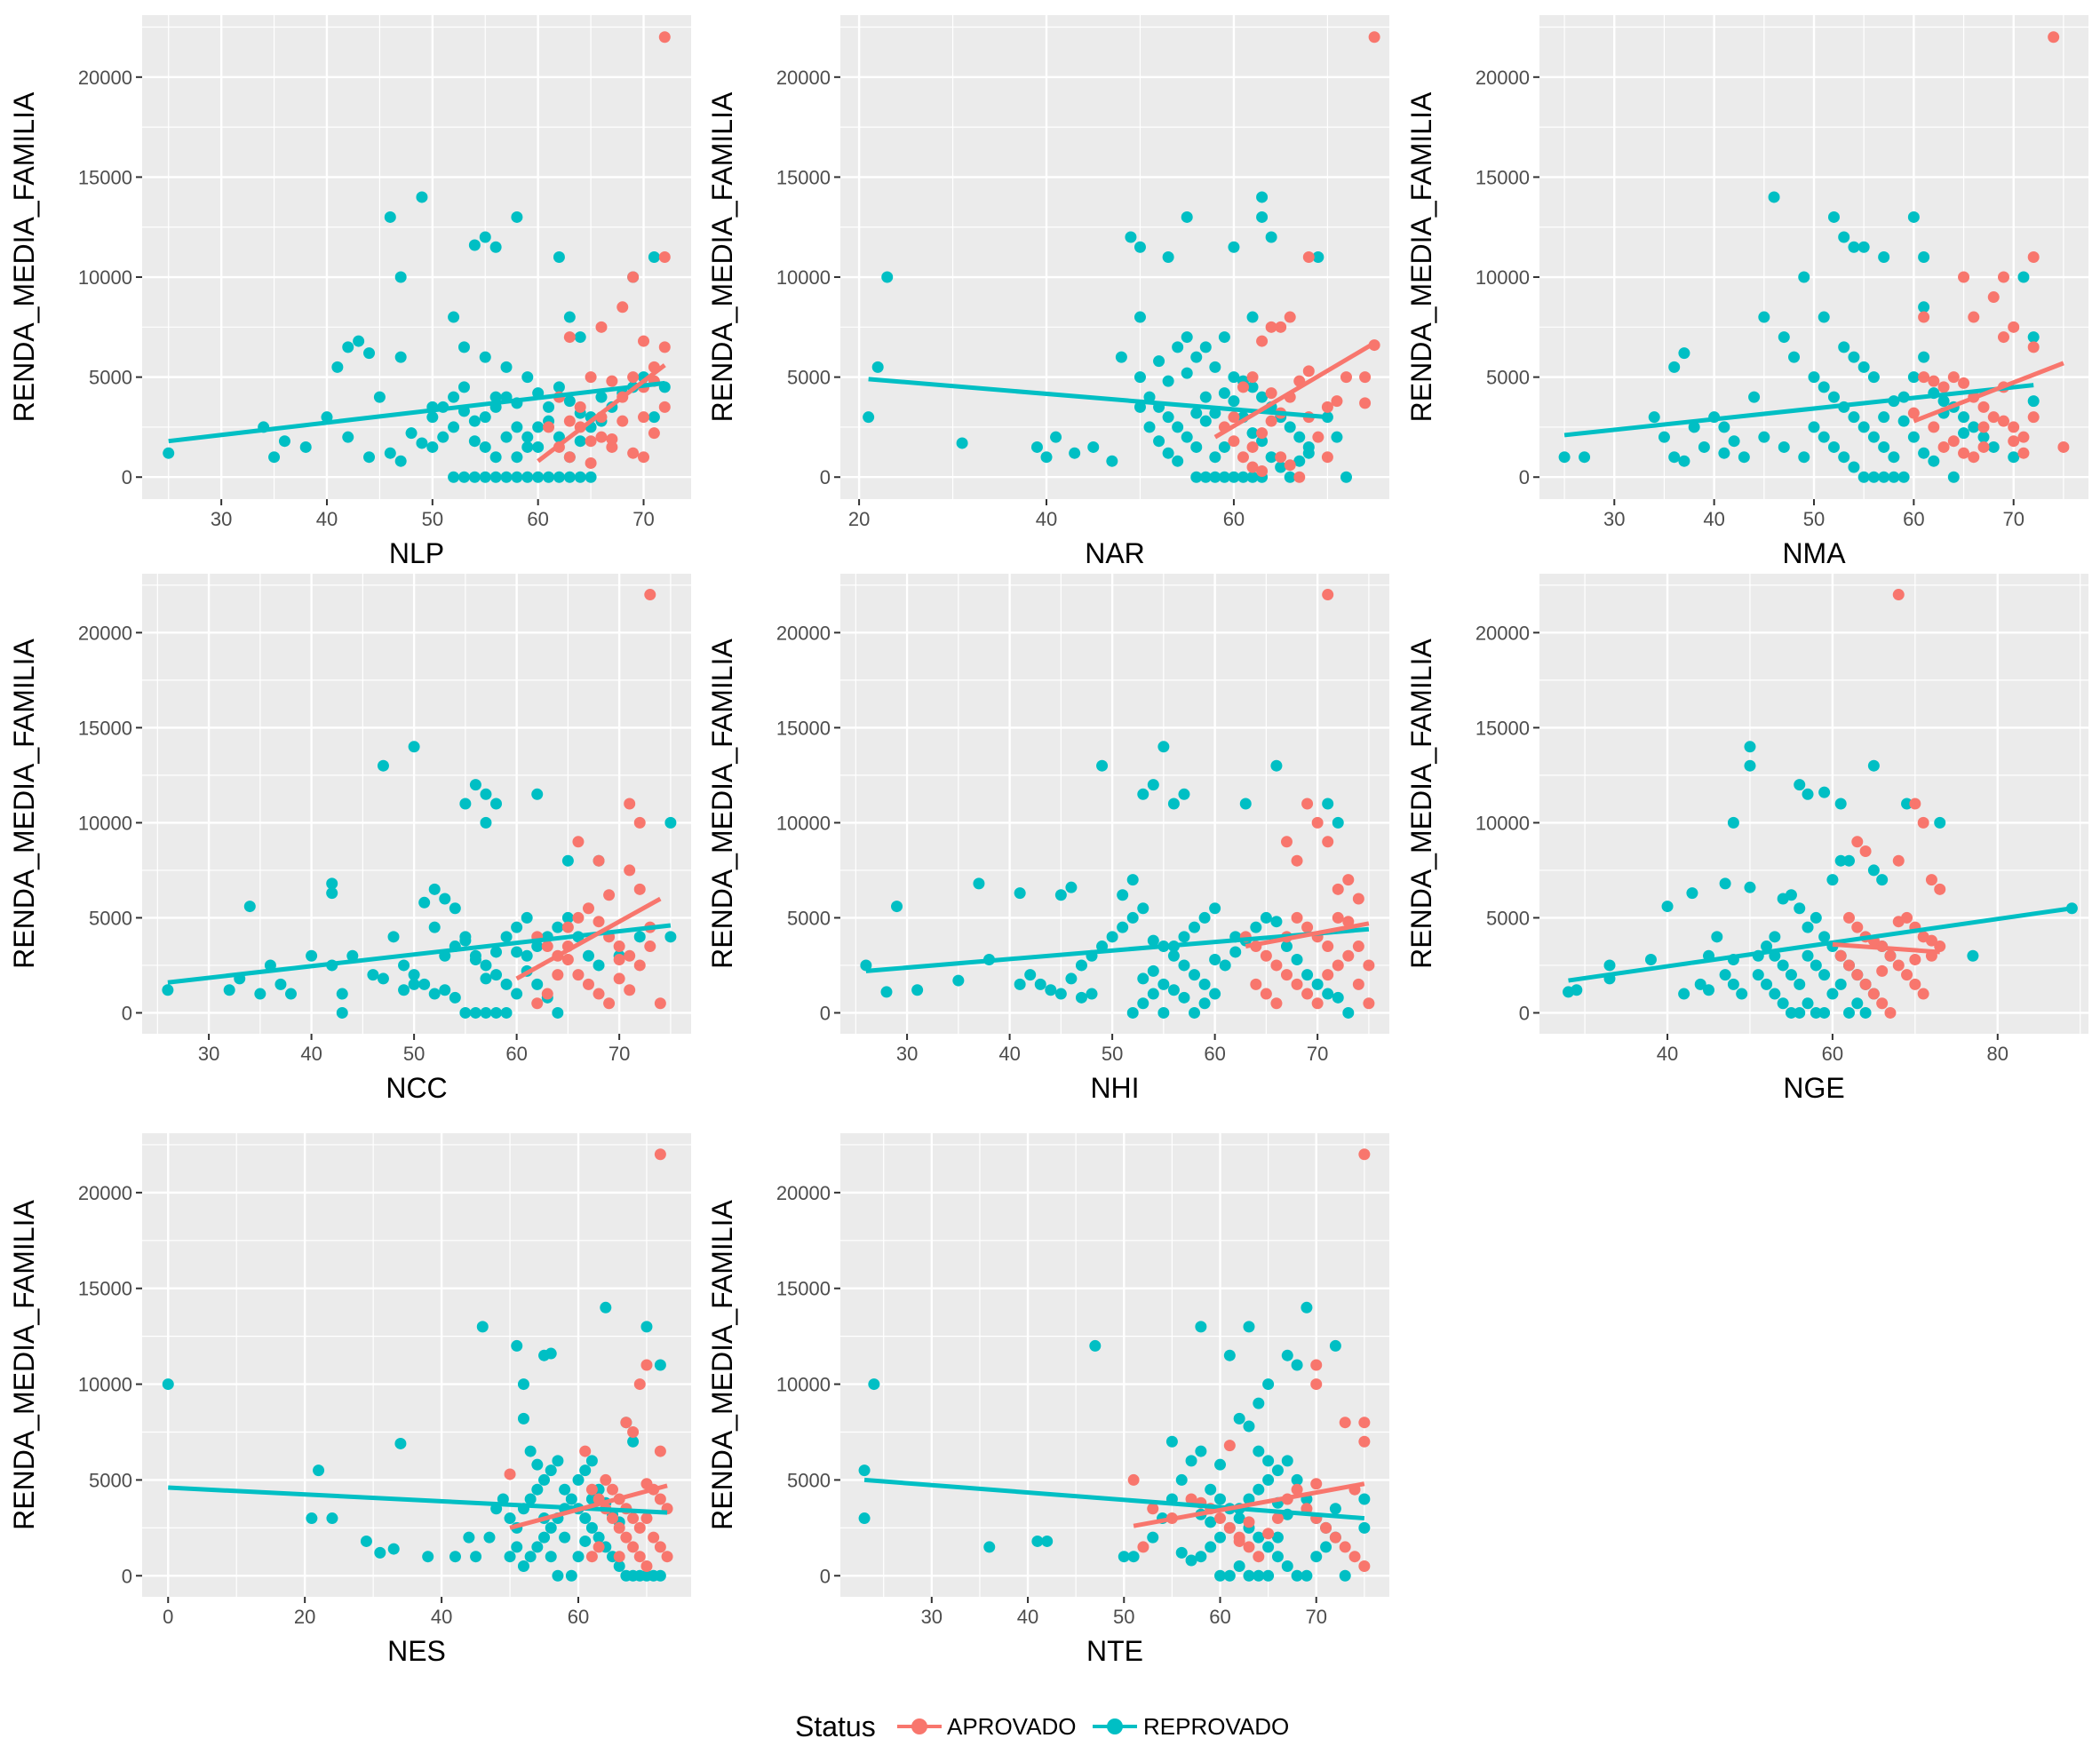 This screenshot has height=1762, width=2100. What do you see at coordinates (24, 1365) in the screenshot?
I see `y-axis-title: RENDA_MEDIA_FAMILIA` at bounding box center [24, 1365].